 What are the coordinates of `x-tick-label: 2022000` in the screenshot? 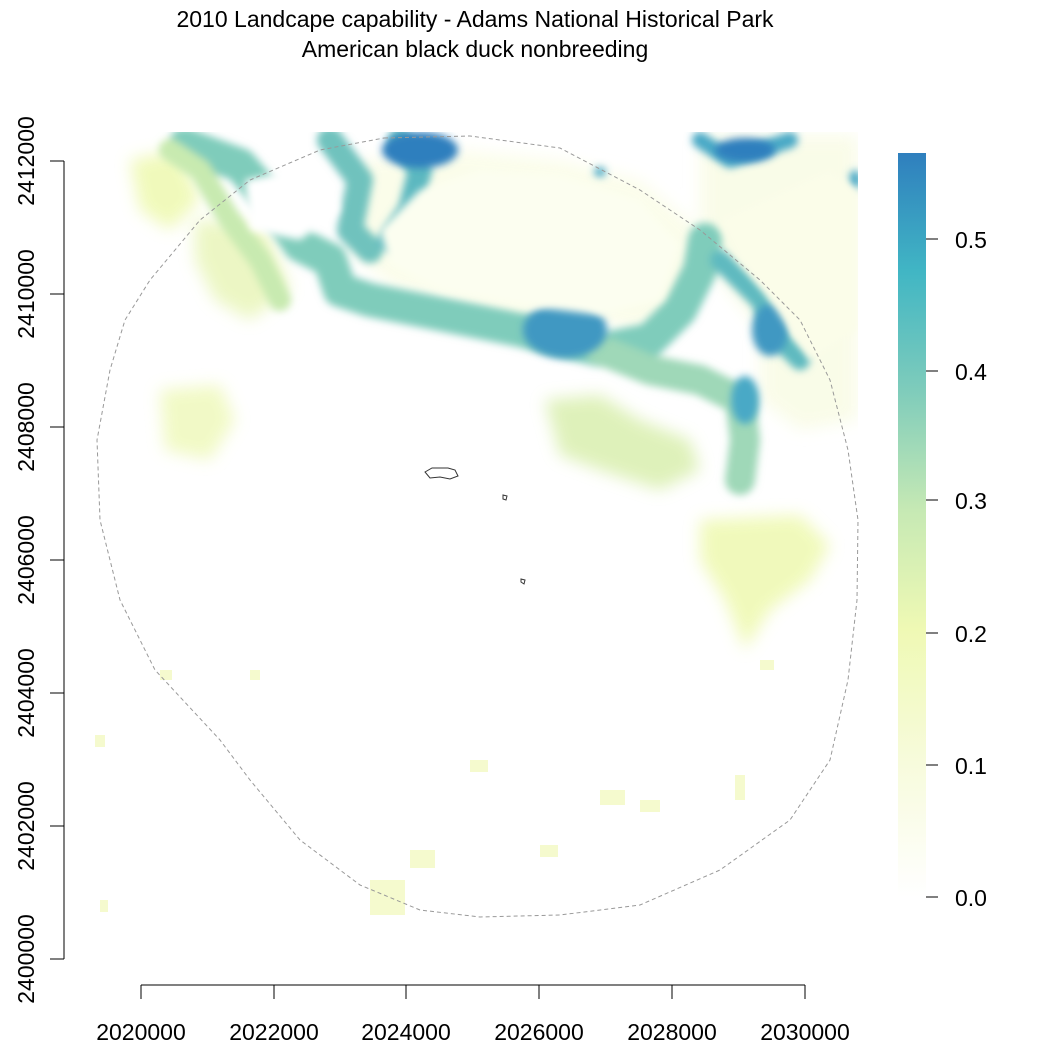 It's located at (274, 1032).